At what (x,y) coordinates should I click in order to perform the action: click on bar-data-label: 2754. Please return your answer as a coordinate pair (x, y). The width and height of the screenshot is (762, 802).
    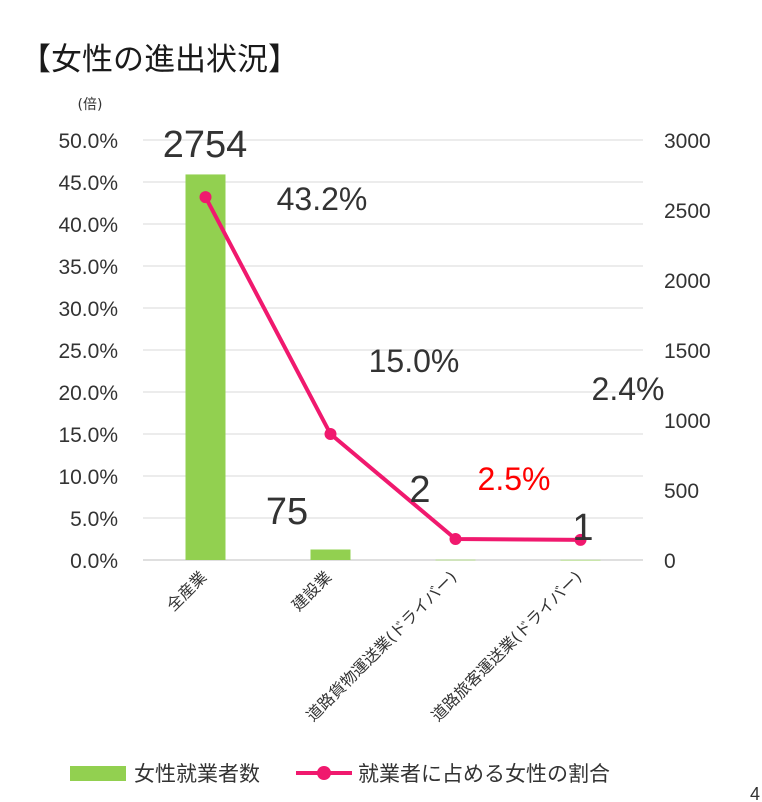
    Looking at the image, I should click on (205, 145).